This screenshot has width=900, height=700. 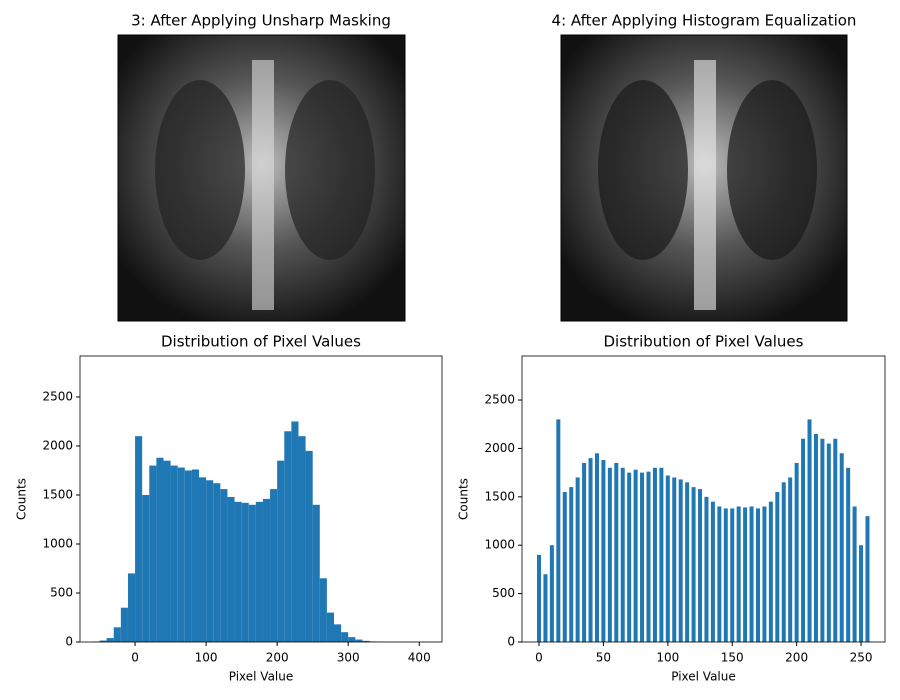 What do you see at coordinates (277, 658) in the screenshot?
I see `x-tick-label: 200` at bounding box center [277, 658].